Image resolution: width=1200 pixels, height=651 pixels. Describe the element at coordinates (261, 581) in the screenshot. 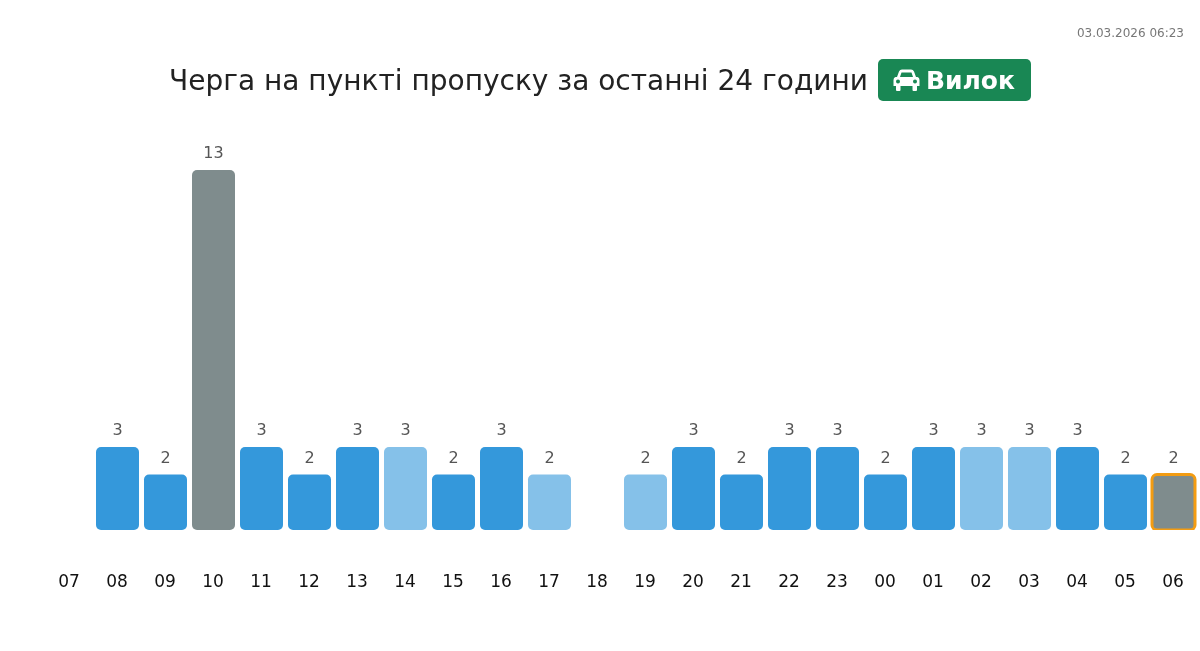

I see `x-tick-label: 11` at that location.